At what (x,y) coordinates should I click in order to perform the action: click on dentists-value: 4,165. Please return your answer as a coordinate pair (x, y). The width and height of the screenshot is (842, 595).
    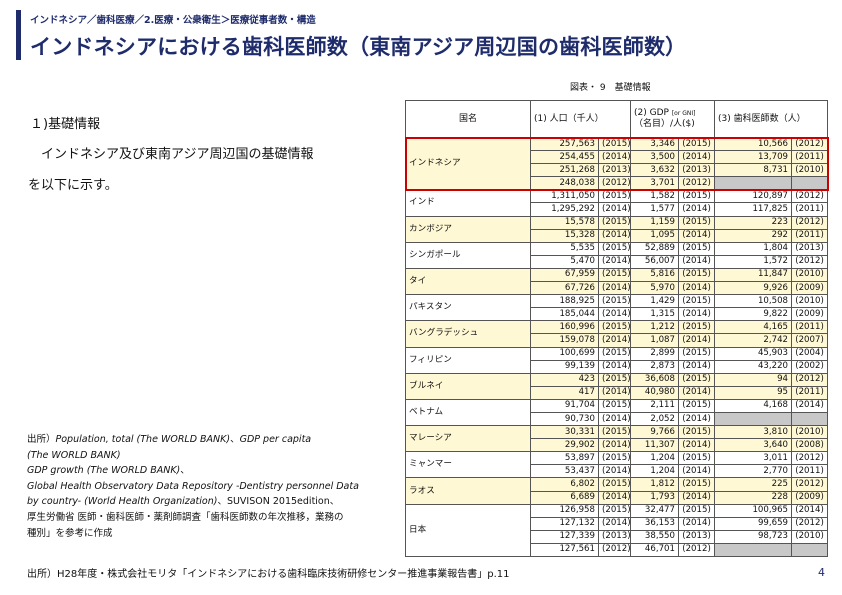
    Looking at the image, I should click on (753, 327).